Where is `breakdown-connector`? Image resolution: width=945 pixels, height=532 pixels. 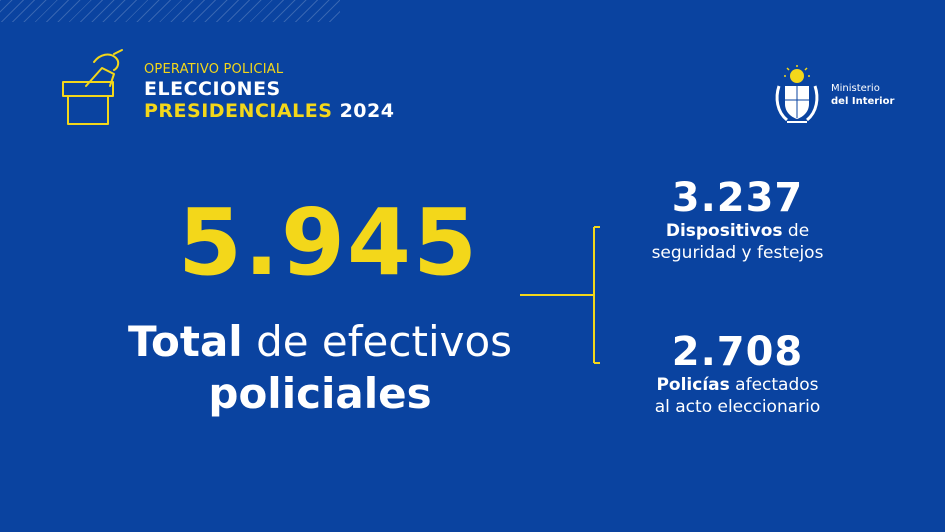
breakdown-connector is located at coordinates (560, 295).